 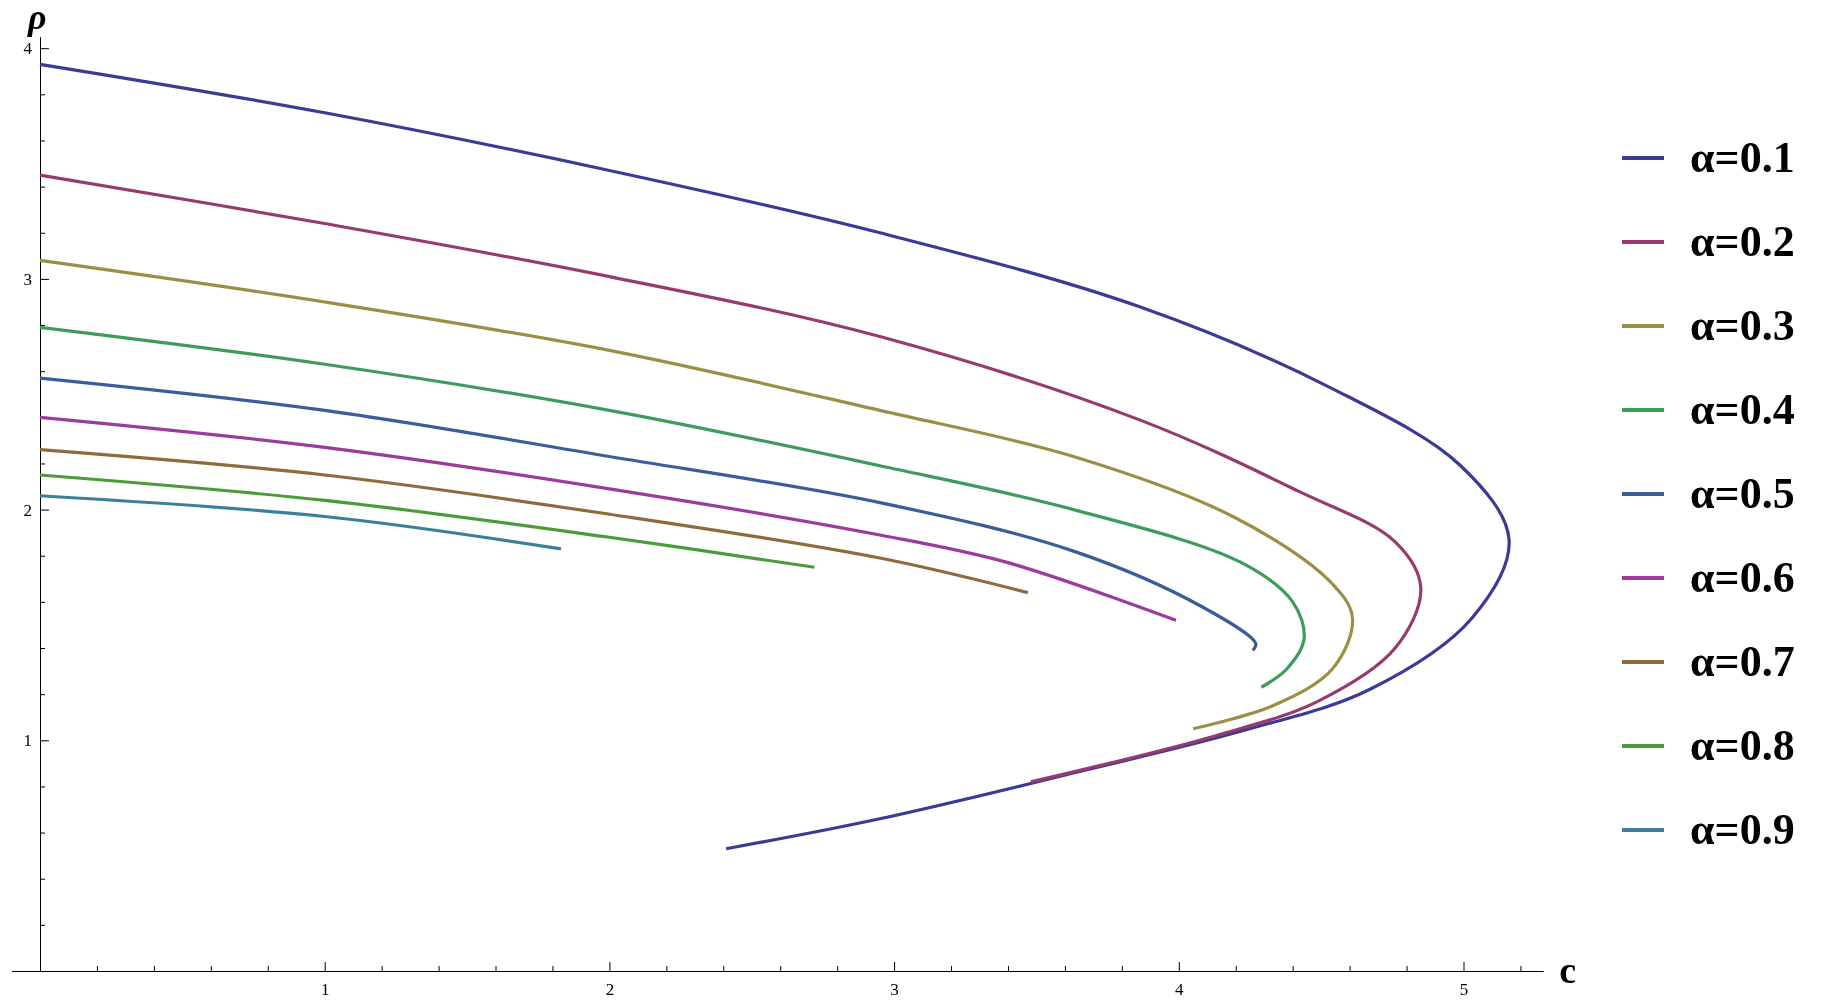 What do you see at coordinates (1742, 493) in the screenshot?
I see `legend-label: α=0.5` at bounding box center [1742, 493].